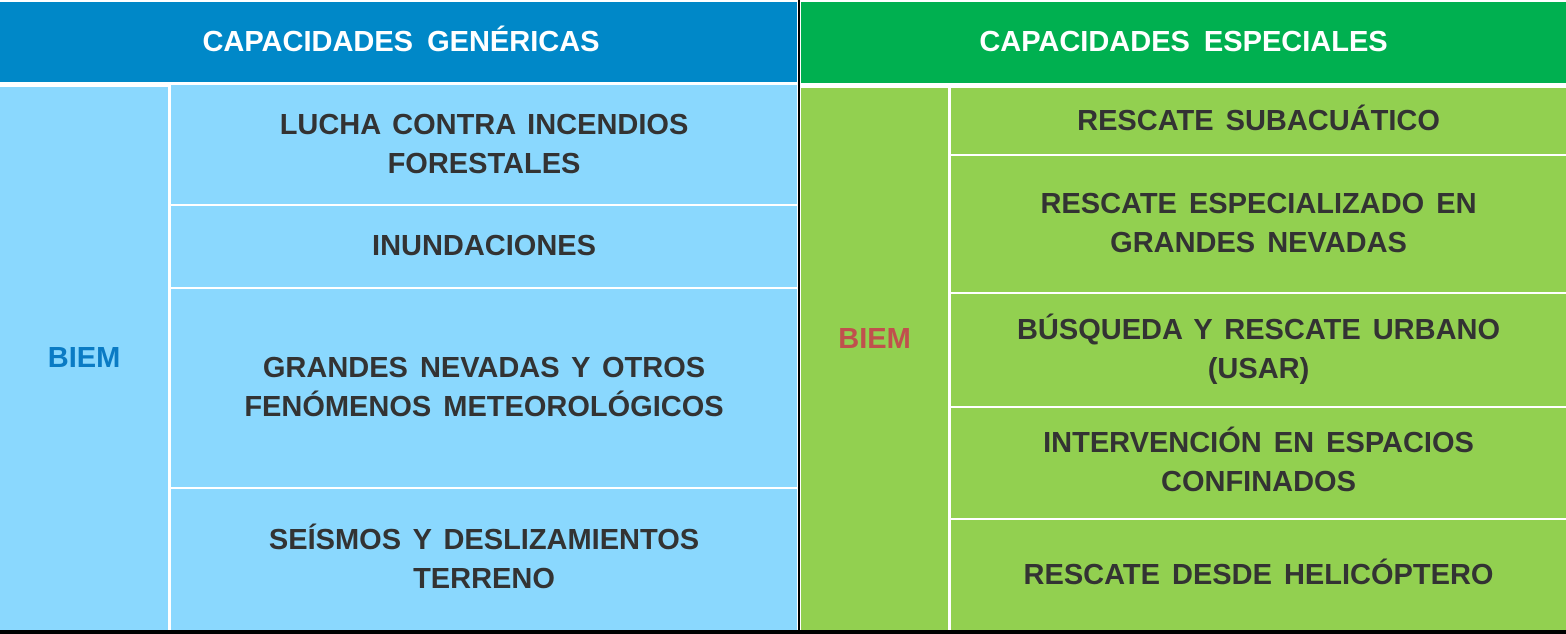 Image resolution: width=1566 pixels, height=634 pixels. What do you see at coordinates (484, 559) in the screenshot?
I see `generic-item: SEÍSMOS Y DESLIZAMIENTOS TERRENO` at bounding box center [484, 559].